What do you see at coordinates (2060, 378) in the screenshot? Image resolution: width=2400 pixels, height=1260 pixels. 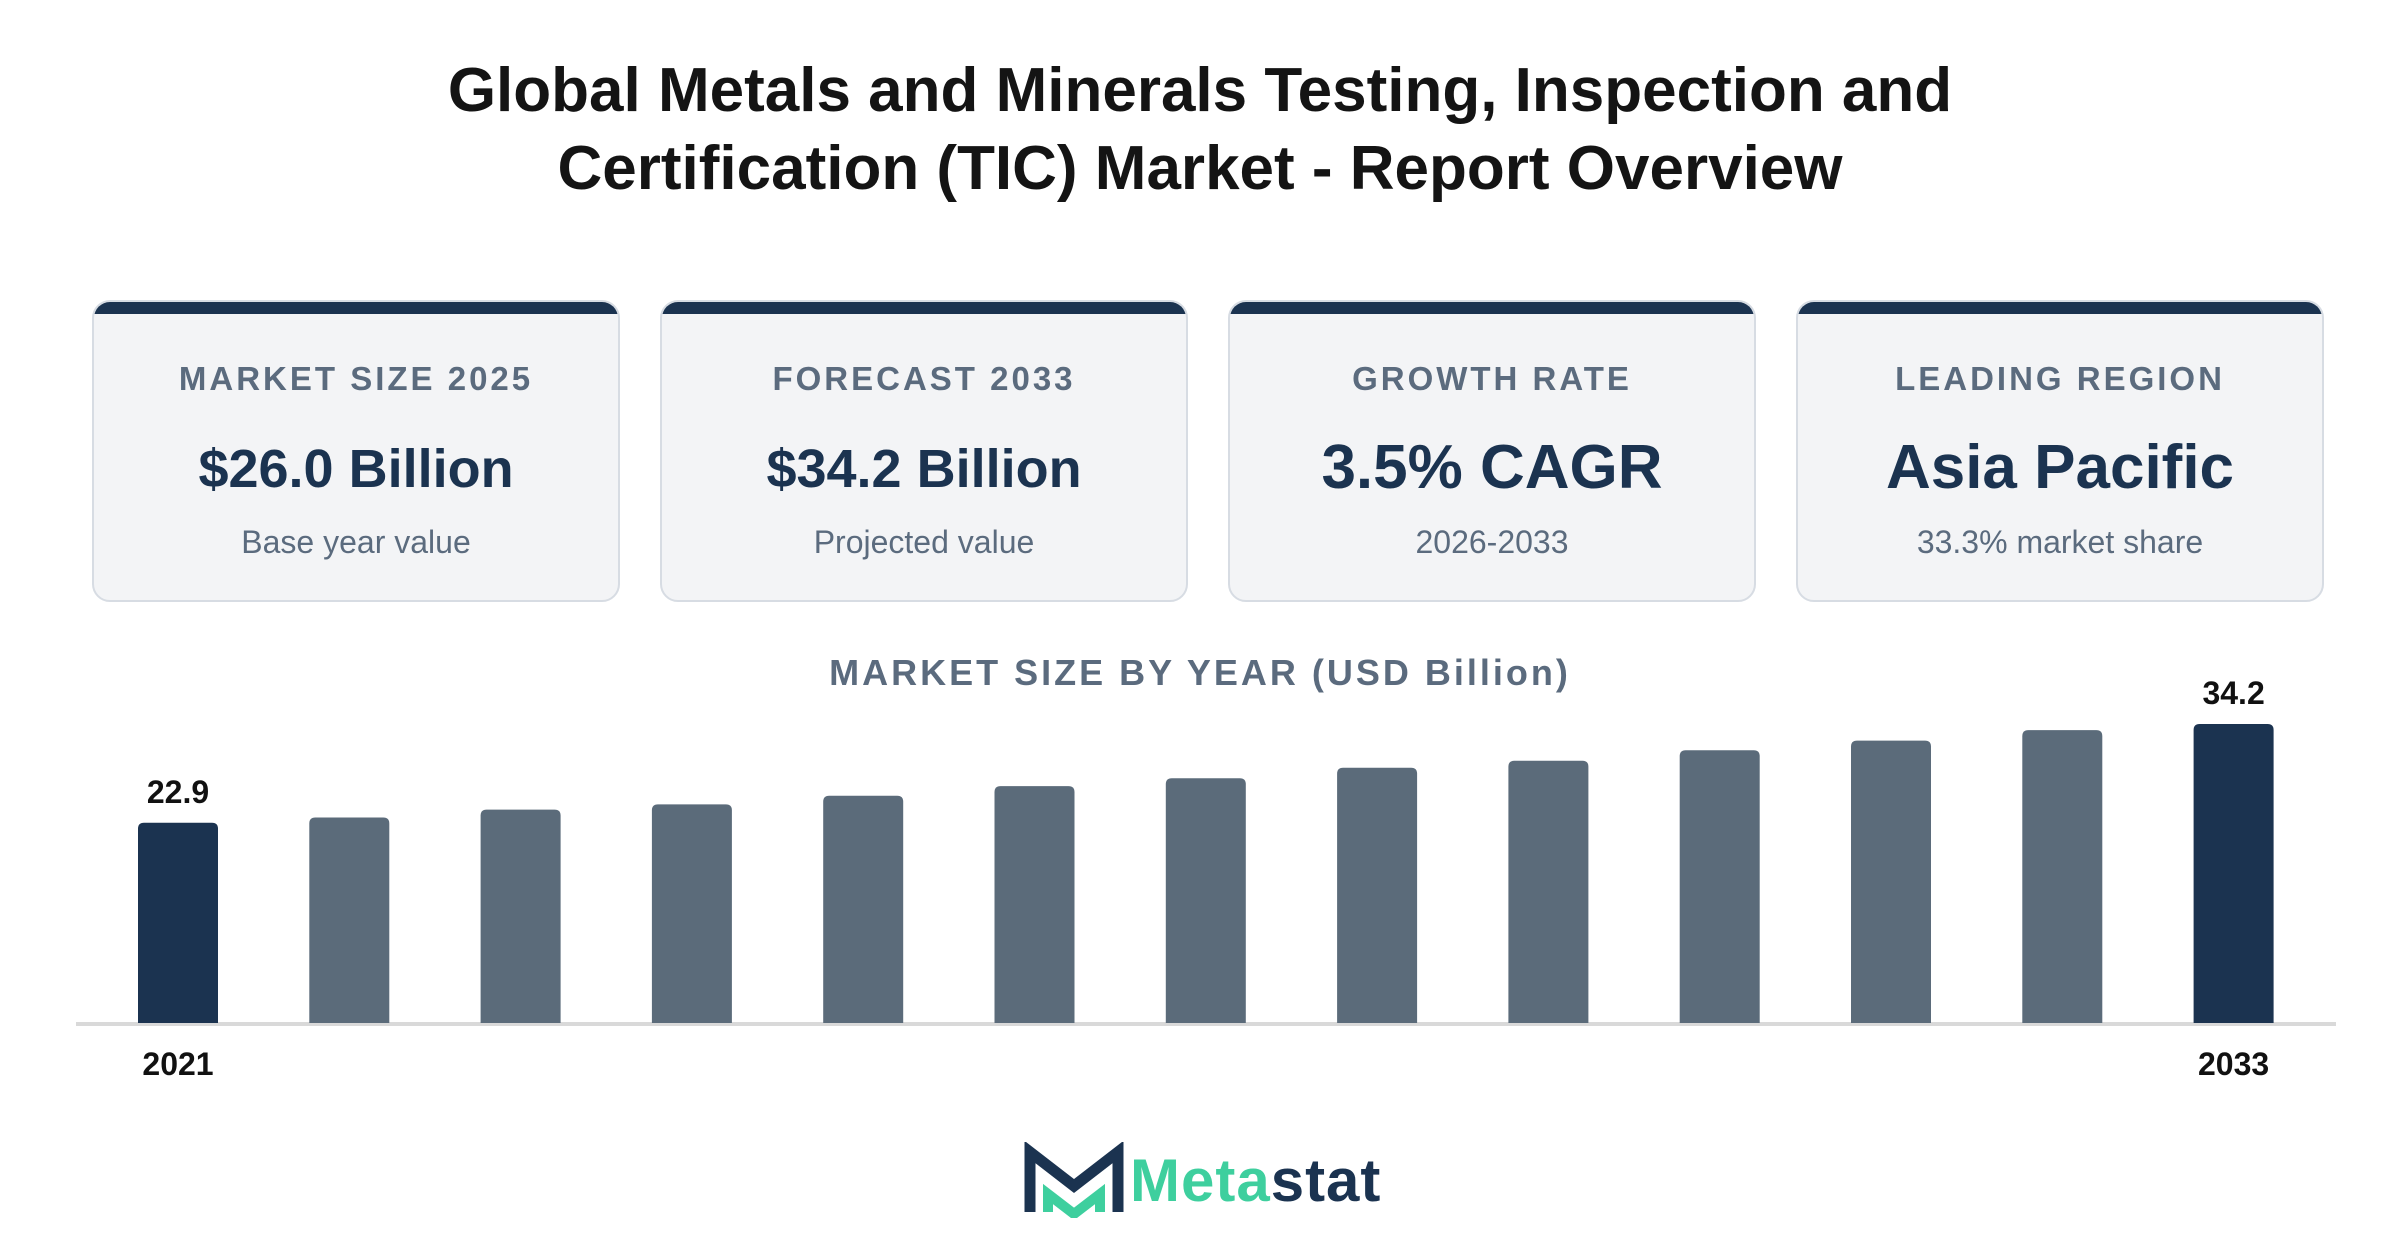 I see `card-label: LEADING REGION` at bounding box center [2060, 378].